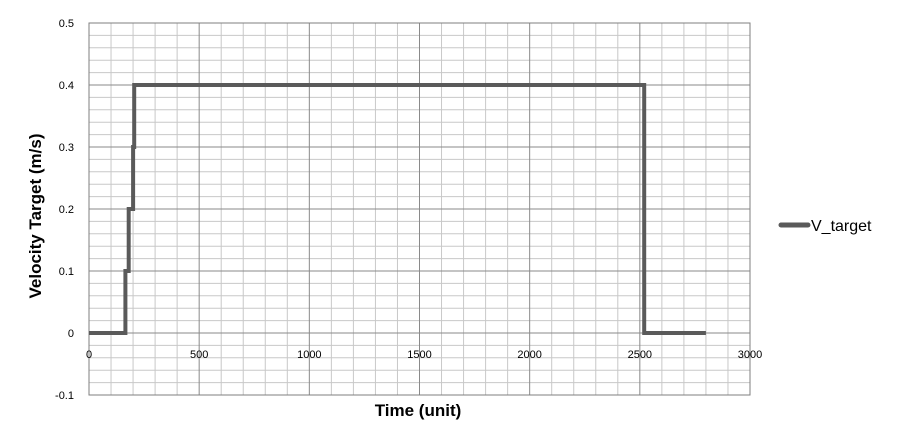  What do you see at coordinates (66, 24) in the screenshot?
I see `y-tick-label: 0.5` at bounding box center [66, 24].